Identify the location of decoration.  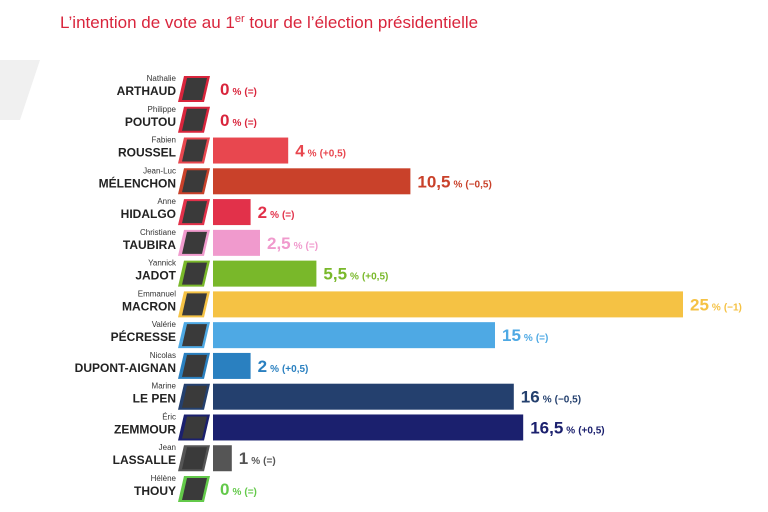
(20, 90).